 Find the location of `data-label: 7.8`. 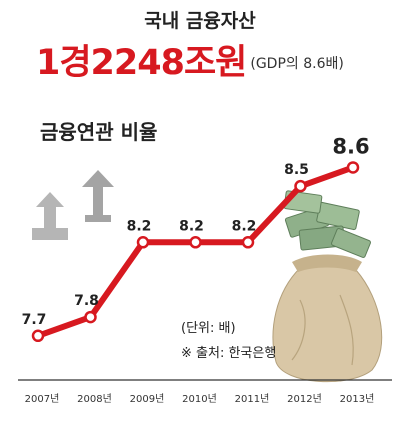

data-label: 7.8 is located at coordinates (86, 301).